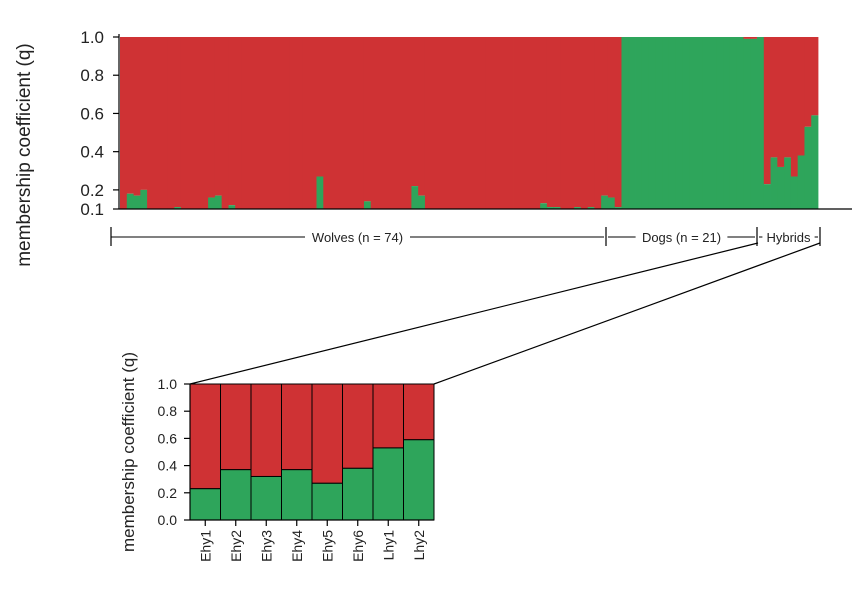 This screenshot has width=855, height=595. What do you see at coordinates (174, 452) in the screenshot?
I see `bottom-y-ticks: 0.0 0.2 0.4 0.6 0.8 1.0` at bounding box center [174, 452].